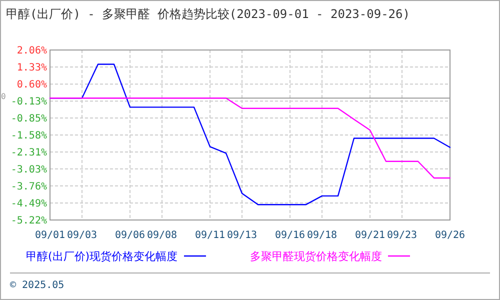  Describe the element at coordinates (31, 51) in the screenshot. I see `y-tick-label: 2.06%` at that location.